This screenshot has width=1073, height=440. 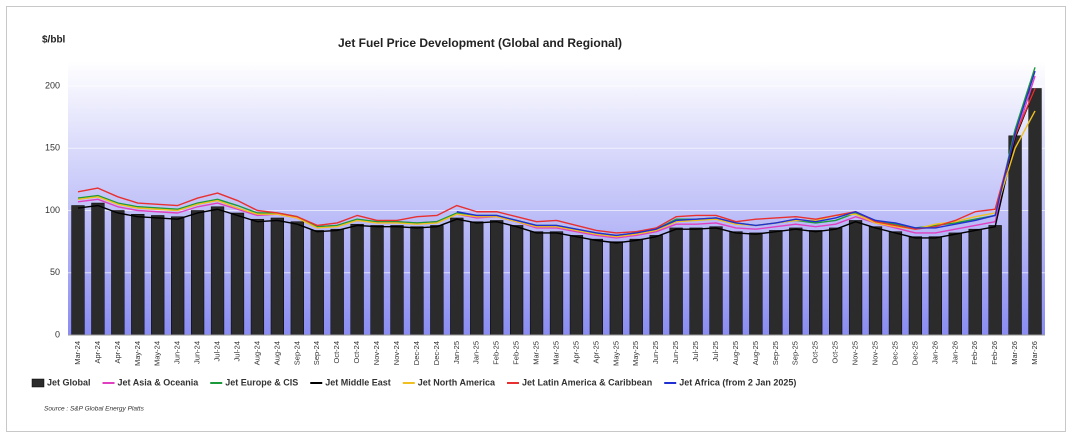 What do you see at coordinates (457, 382) in the screenshot?
I see `legend-label: Jet North America` at bounding box center [457, 382].